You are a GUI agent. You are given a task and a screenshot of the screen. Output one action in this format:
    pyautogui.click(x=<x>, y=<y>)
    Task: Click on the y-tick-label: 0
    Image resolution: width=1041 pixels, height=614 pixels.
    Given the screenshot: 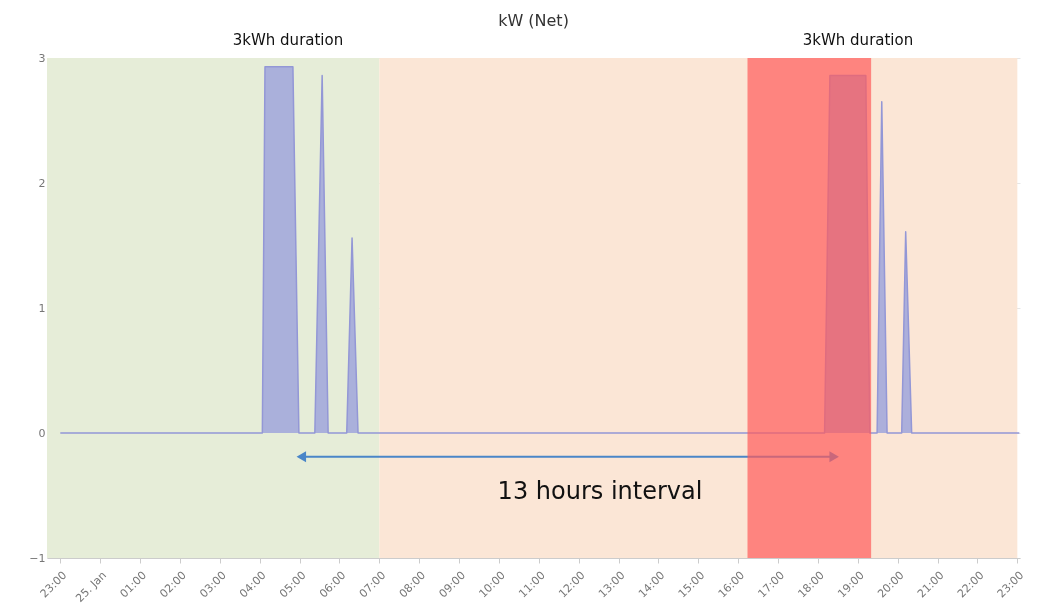 What is the action you would take?
    pyautogui.click(x=42, y=433)
    